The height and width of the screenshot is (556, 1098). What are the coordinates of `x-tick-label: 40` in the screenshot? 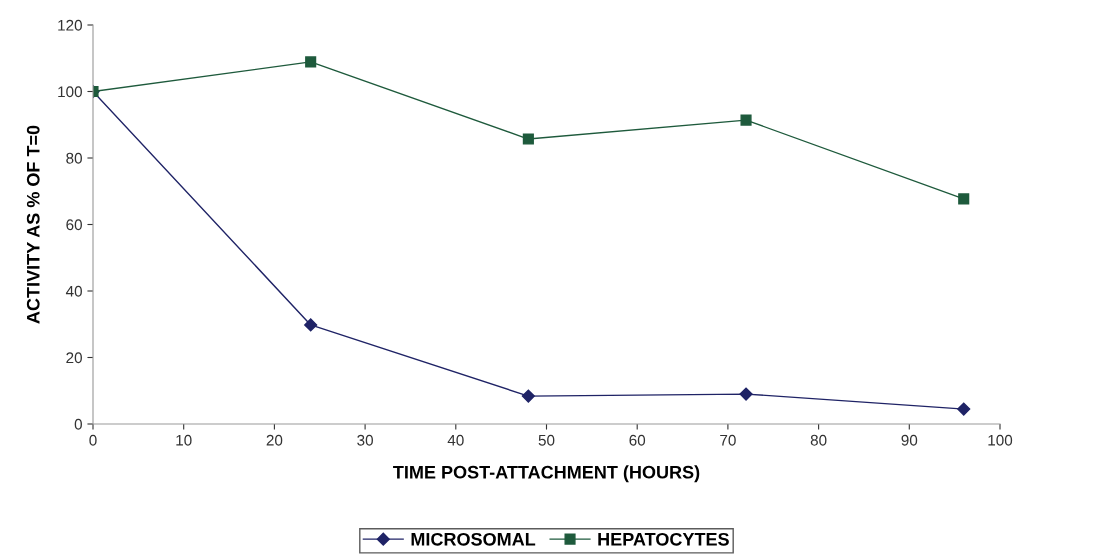 It's located at (455, 440).